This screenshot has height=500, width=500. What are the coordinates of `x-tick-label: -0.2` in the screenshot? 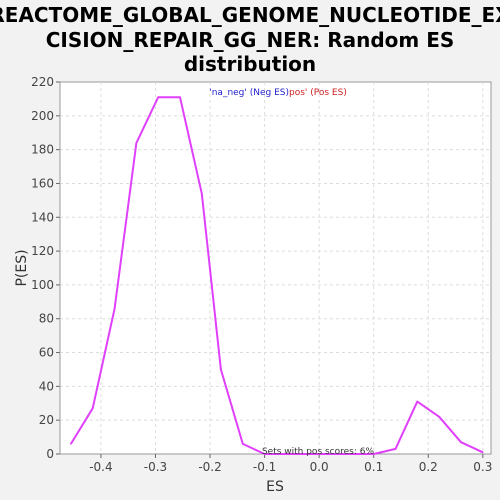 It's located at (209, 467).